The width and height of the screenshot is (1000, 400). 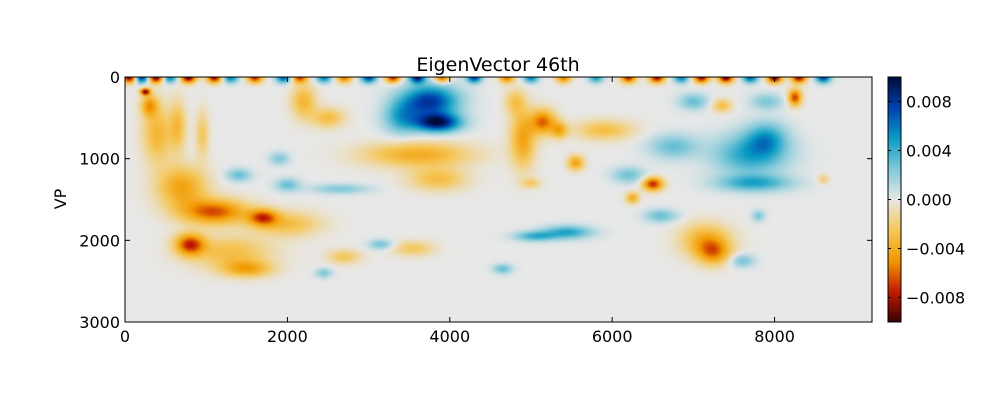 I want to click on y-tick-label: 1000, so click(x=99, y=159).